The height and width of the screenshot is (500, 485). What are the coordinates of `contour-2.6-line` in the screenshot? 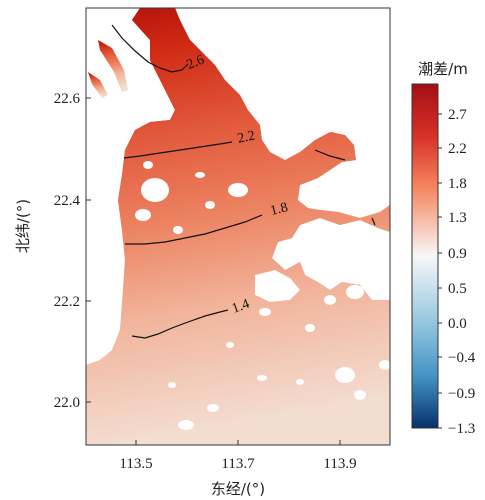 It's located at (150, 48).